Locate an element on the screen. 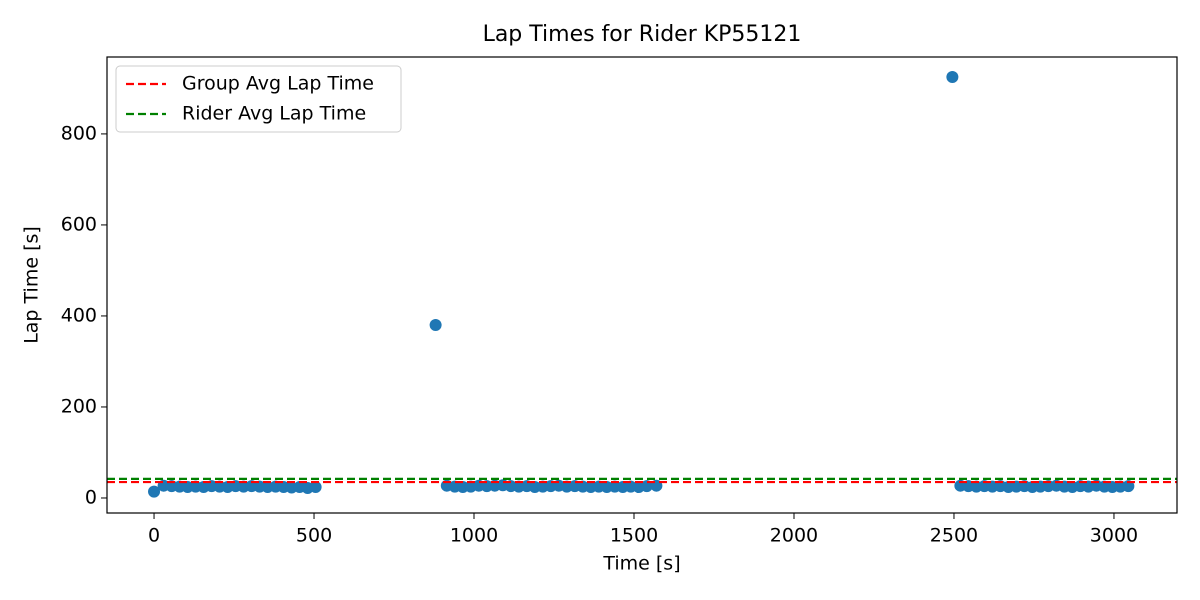  y-tick-label: 200 is located at coordinates (79, 406).